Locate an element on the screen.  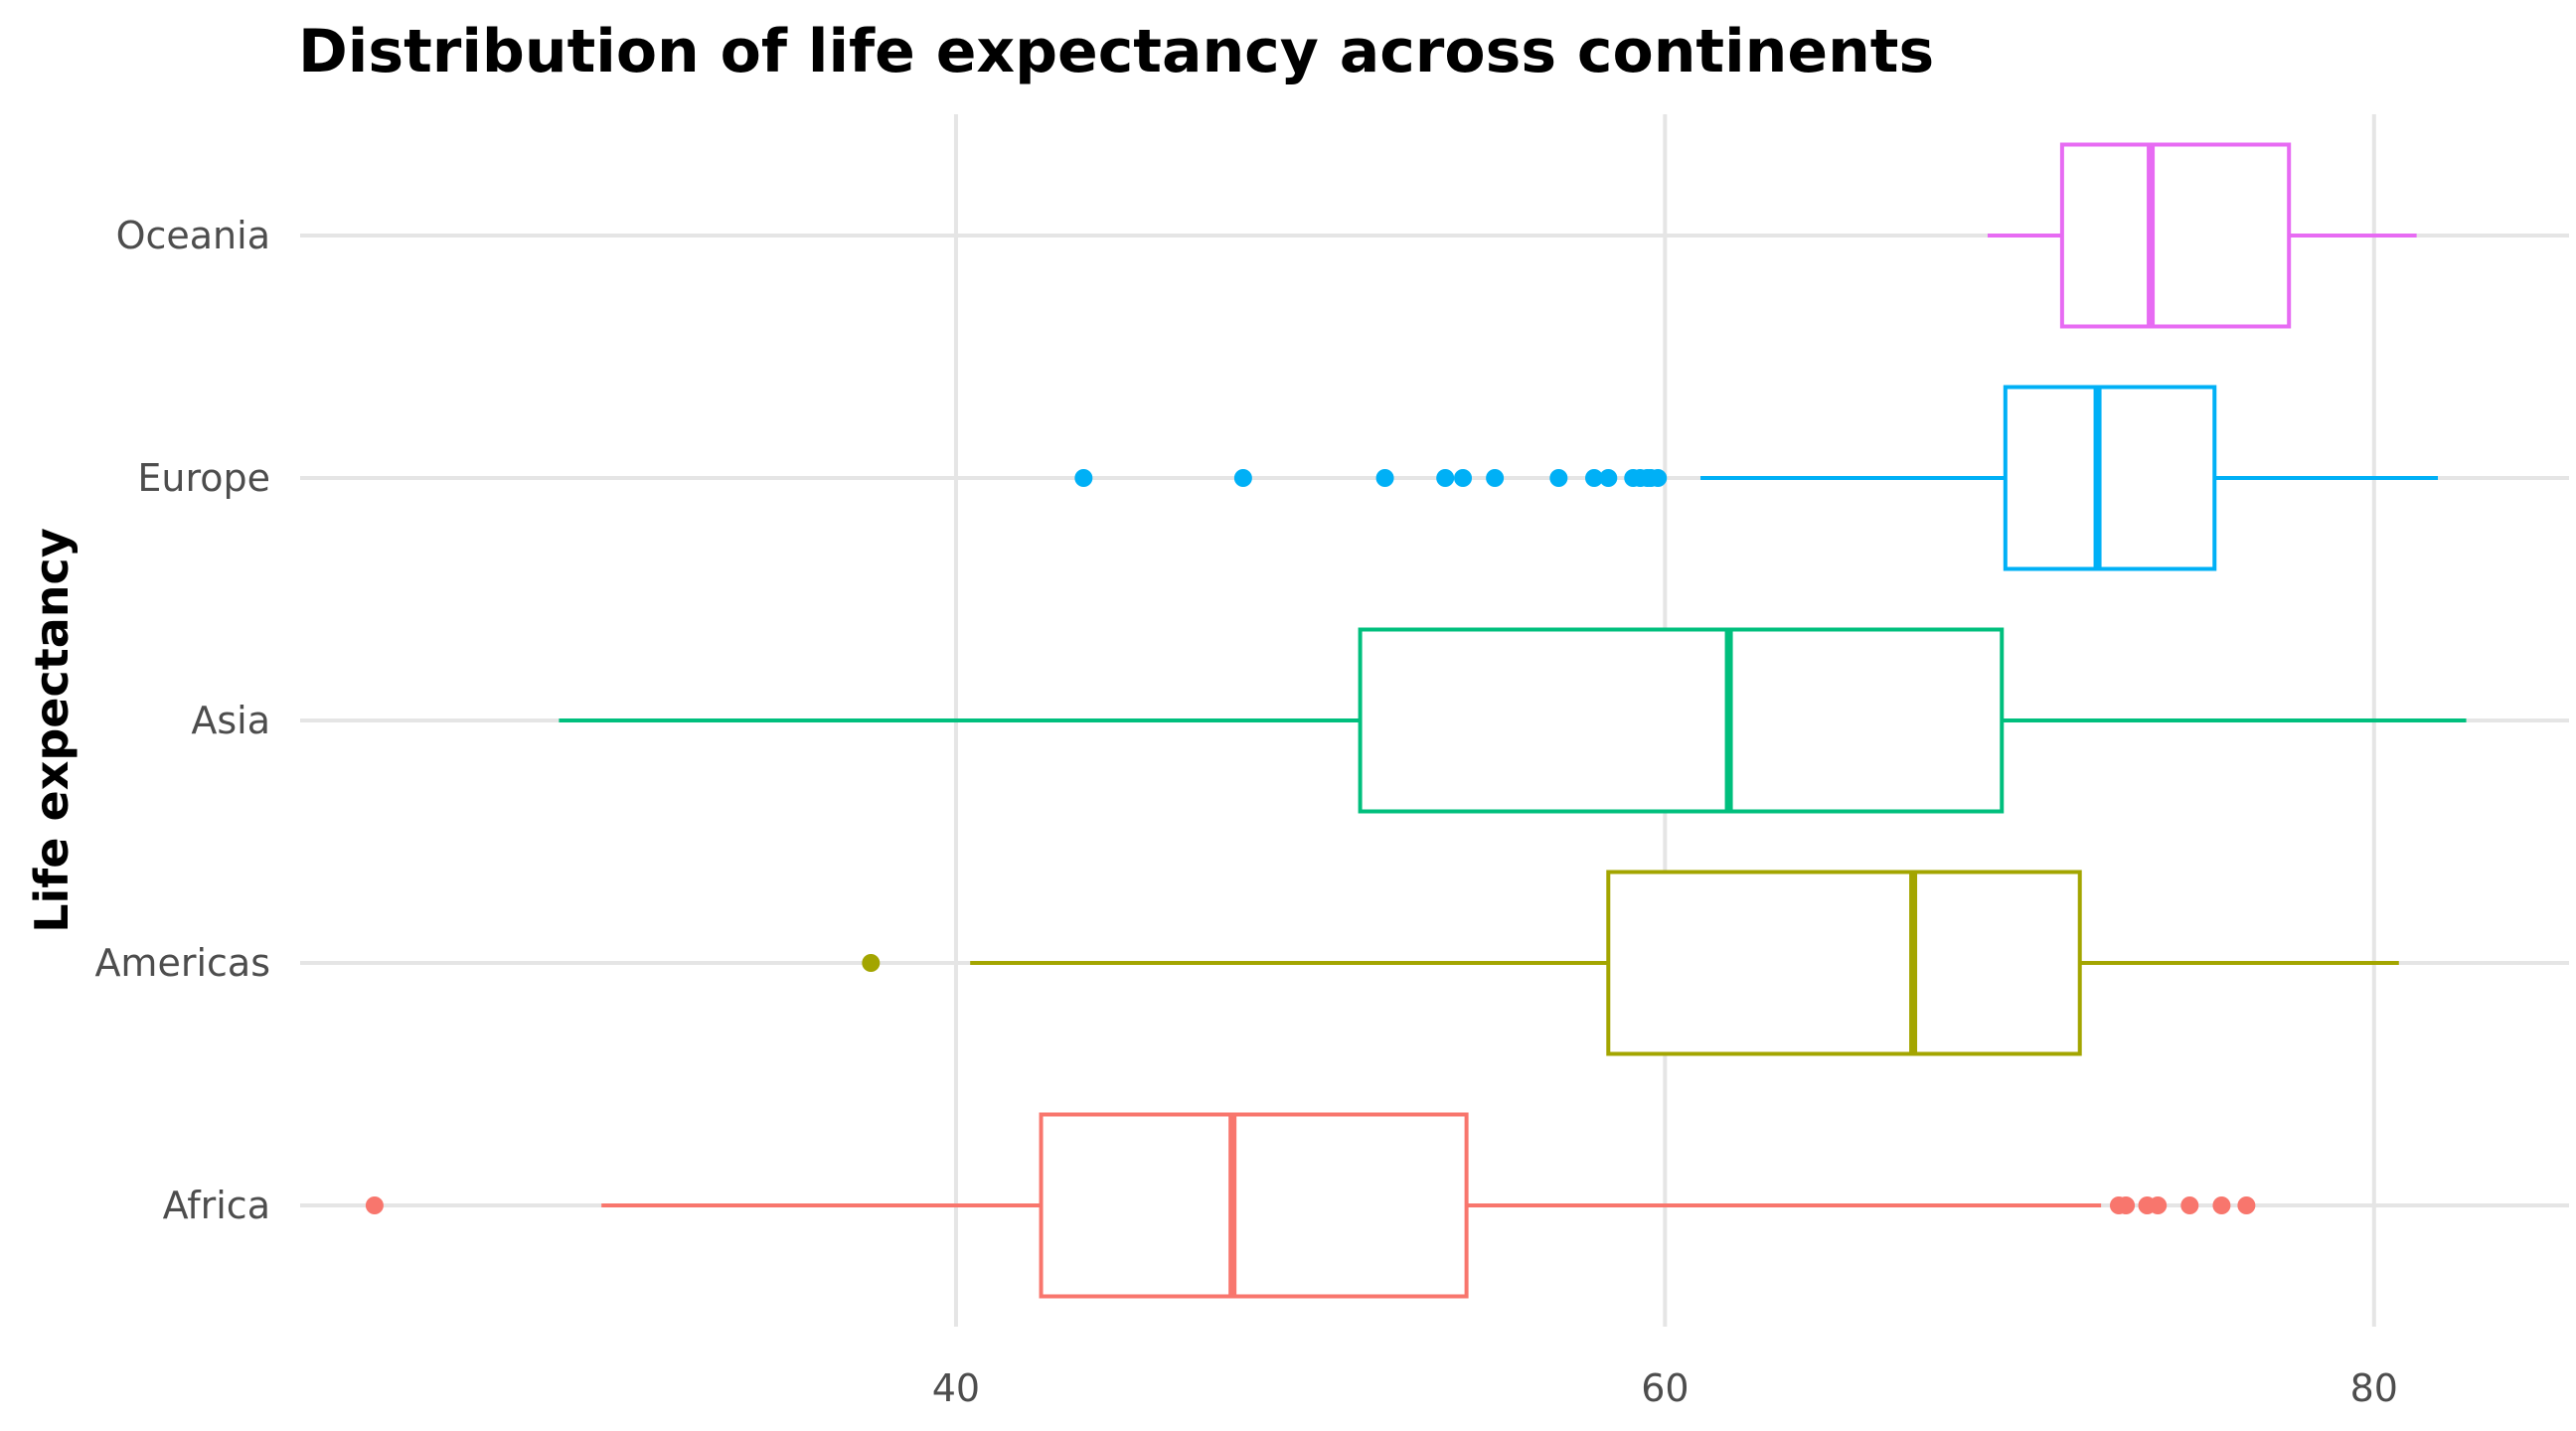
box-group-africa is located at coordinates (1310, 1205).